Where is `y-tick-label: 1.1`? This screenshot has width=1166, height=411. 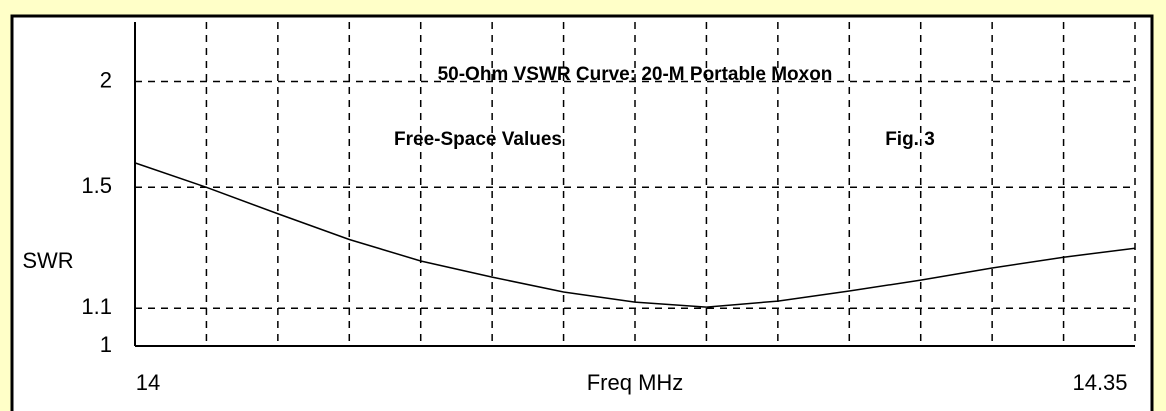
y-tick-label: 1.1 is located at coordinates (96, 306).